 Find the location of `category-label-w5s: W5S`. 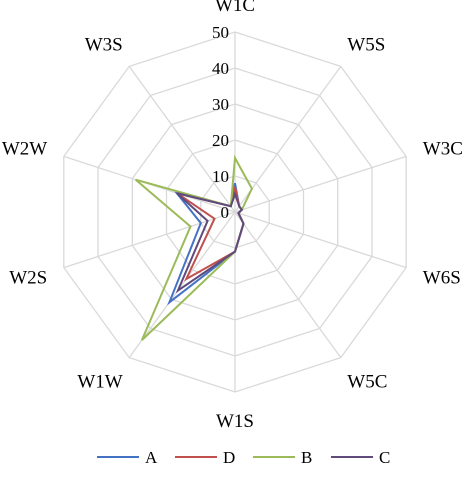

category-label-w5s: W5S is located at coordinates (366, 45).